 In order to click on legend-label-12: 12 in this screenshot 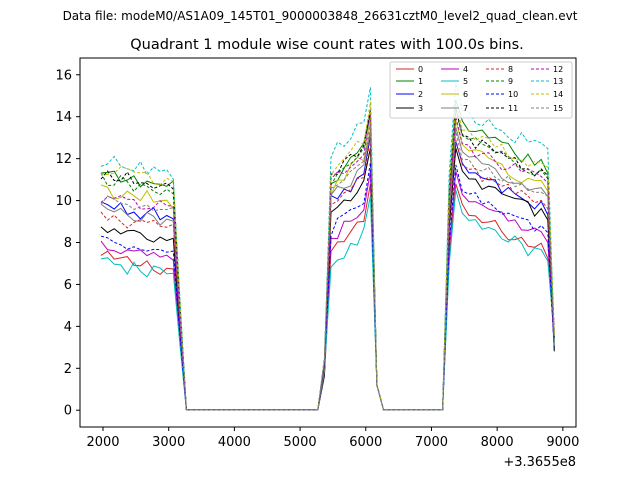, I will do `click(558, 69)`.